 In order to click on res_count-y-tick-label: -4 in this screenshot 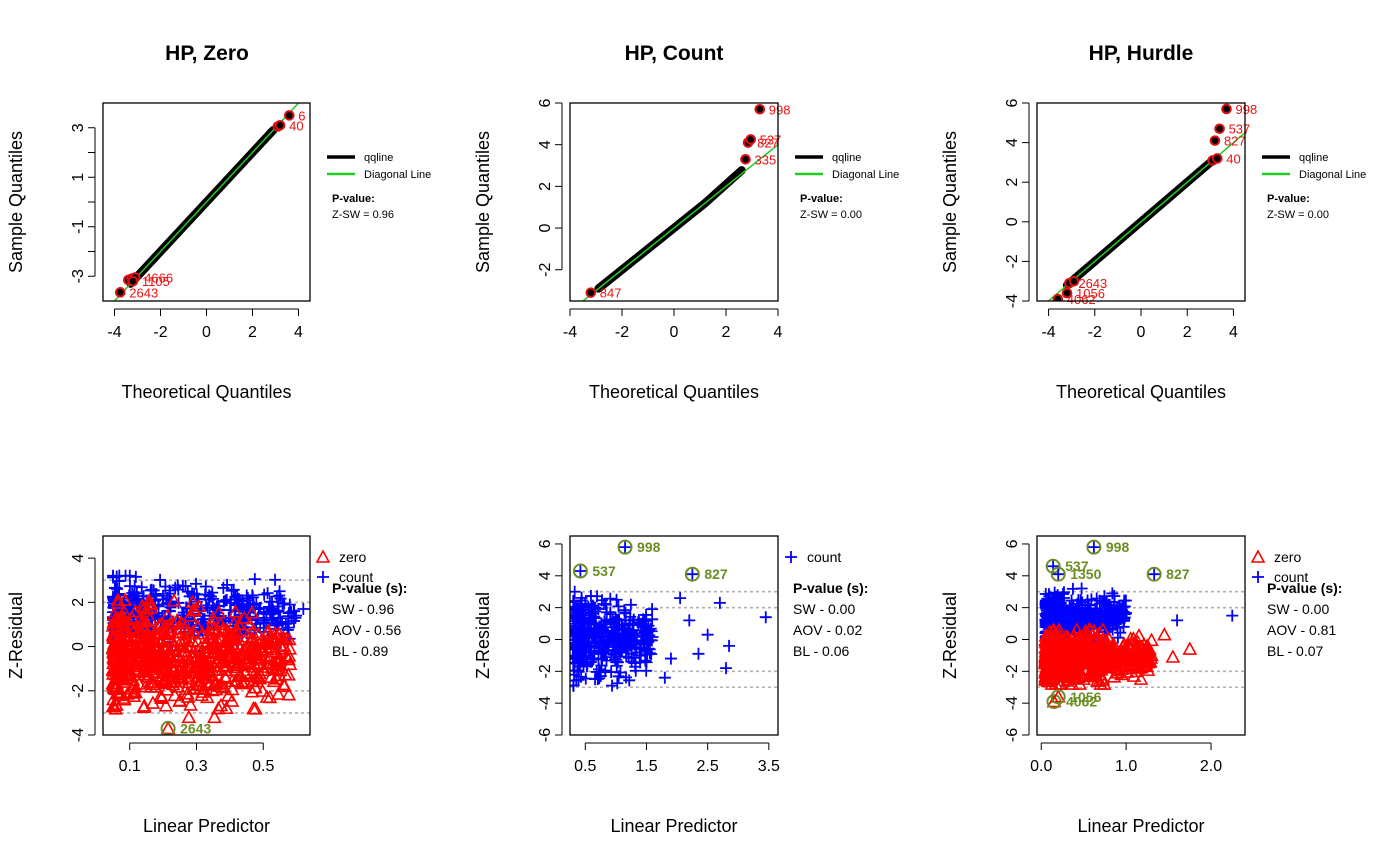, I will do `click(545, 703)`.